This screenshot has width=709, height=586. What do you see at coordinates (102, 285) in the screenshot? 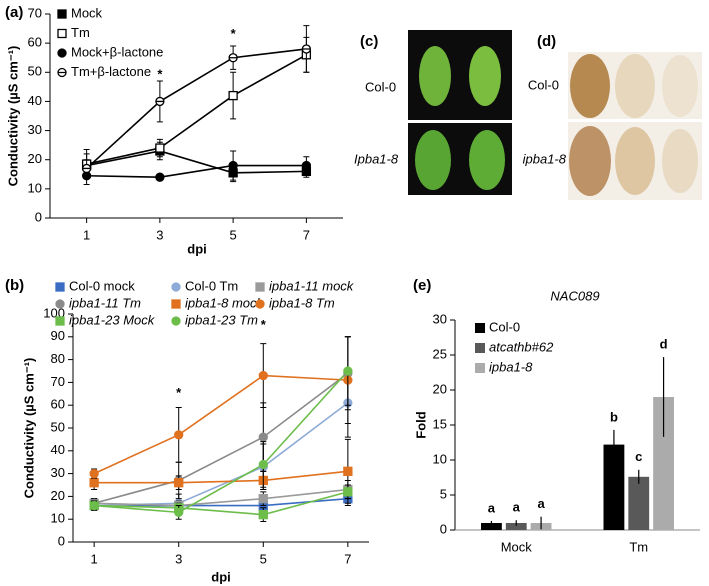
I see `legend-label: Col-0 mock` at bounding box center [102, 285].